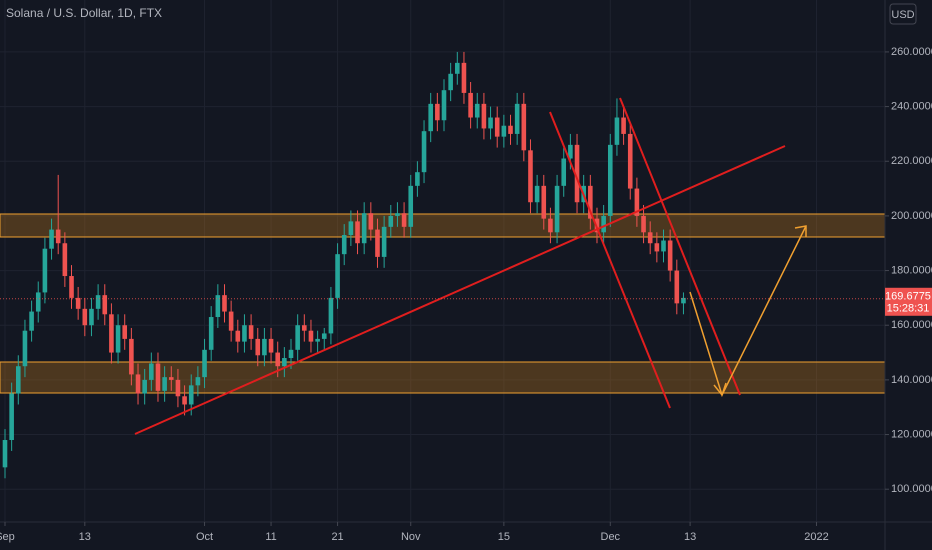 The width and height of the screenshot is (932, 550). What do you see at coordinates (7, 537) in the screenshot?
I see `x-tick-label: Sep` at bounding box center [7, 537].